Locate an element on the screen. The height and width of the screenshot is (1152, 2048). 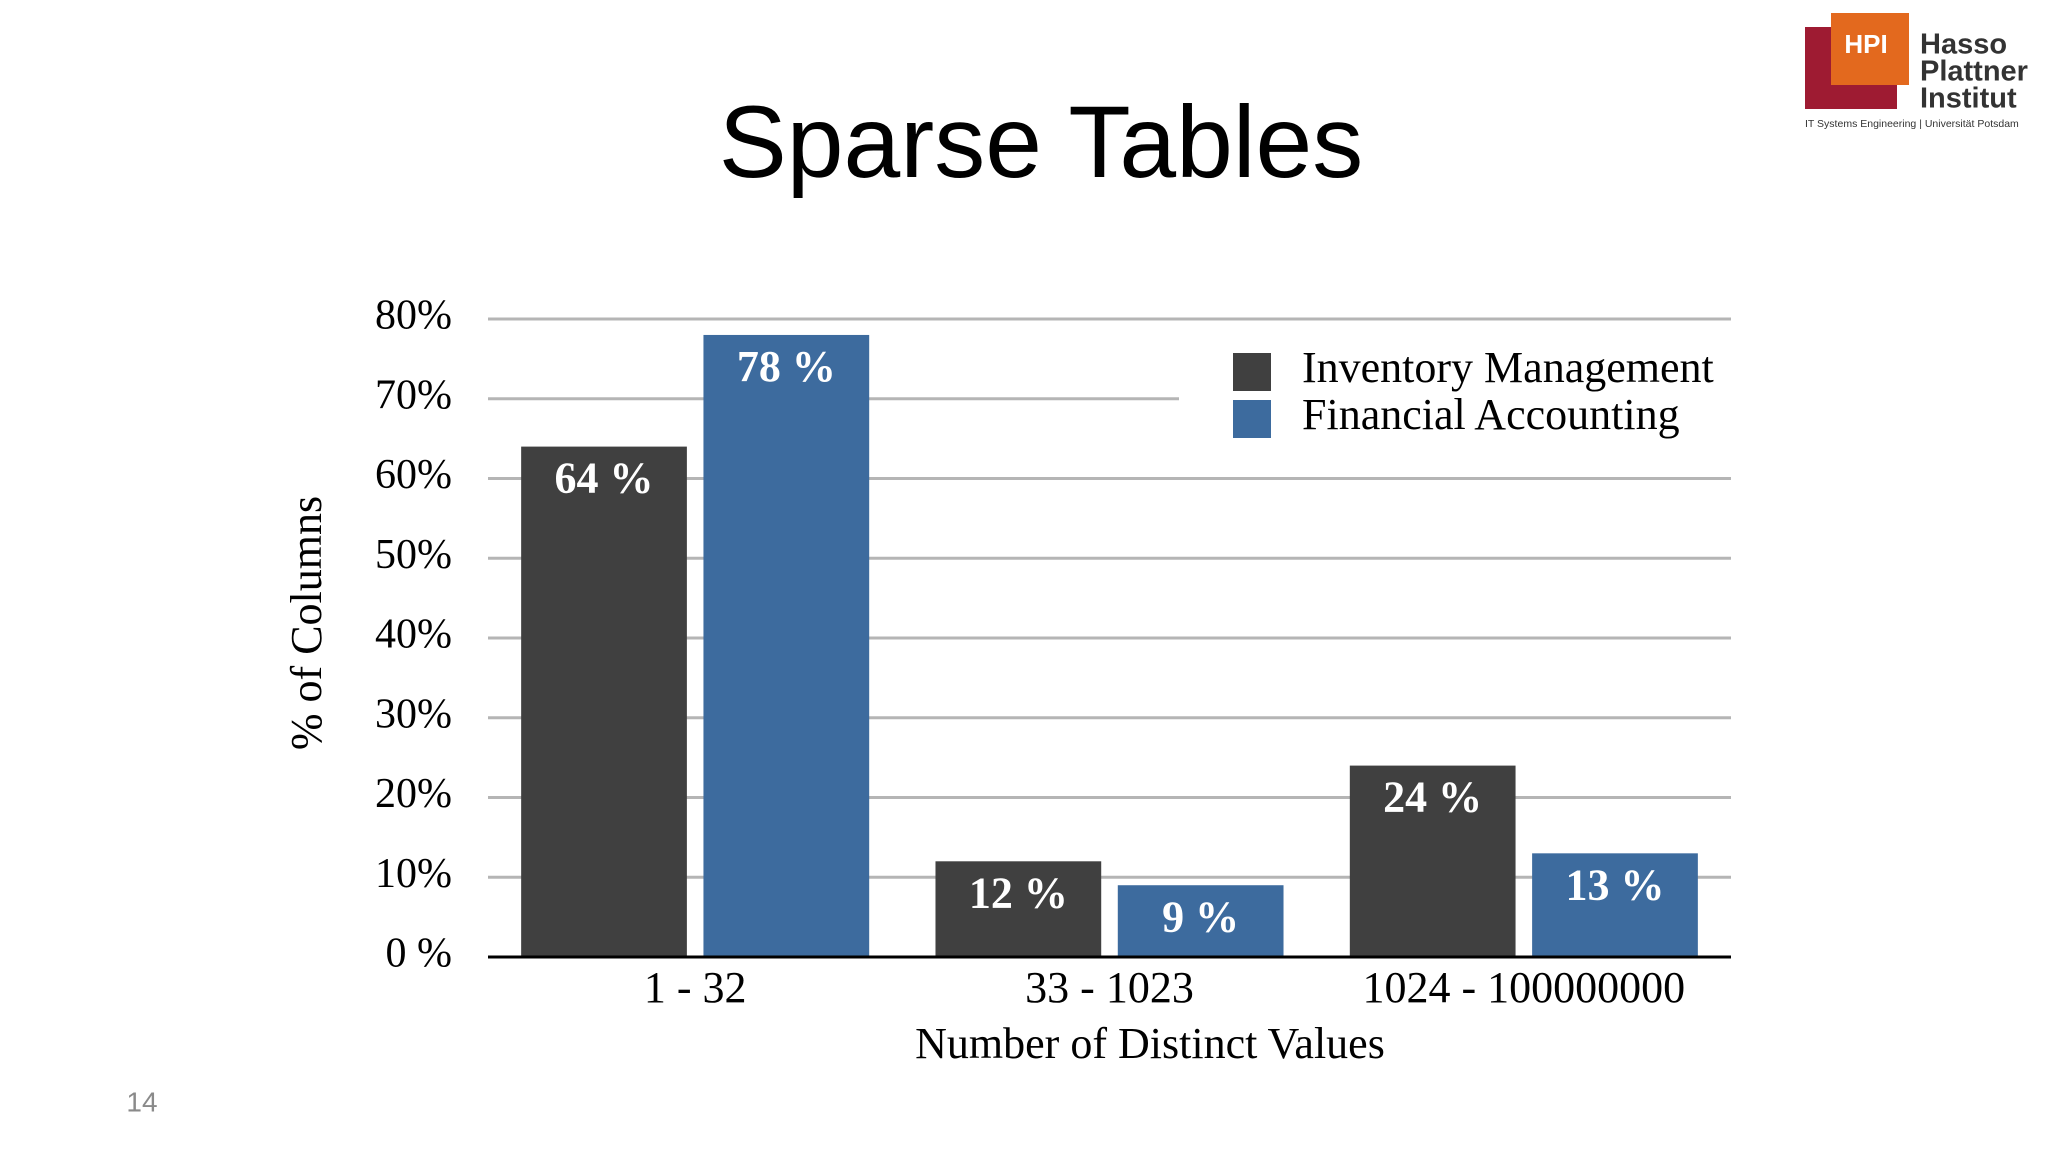
value-label: 12 % is located at coordinates (1018, 892).